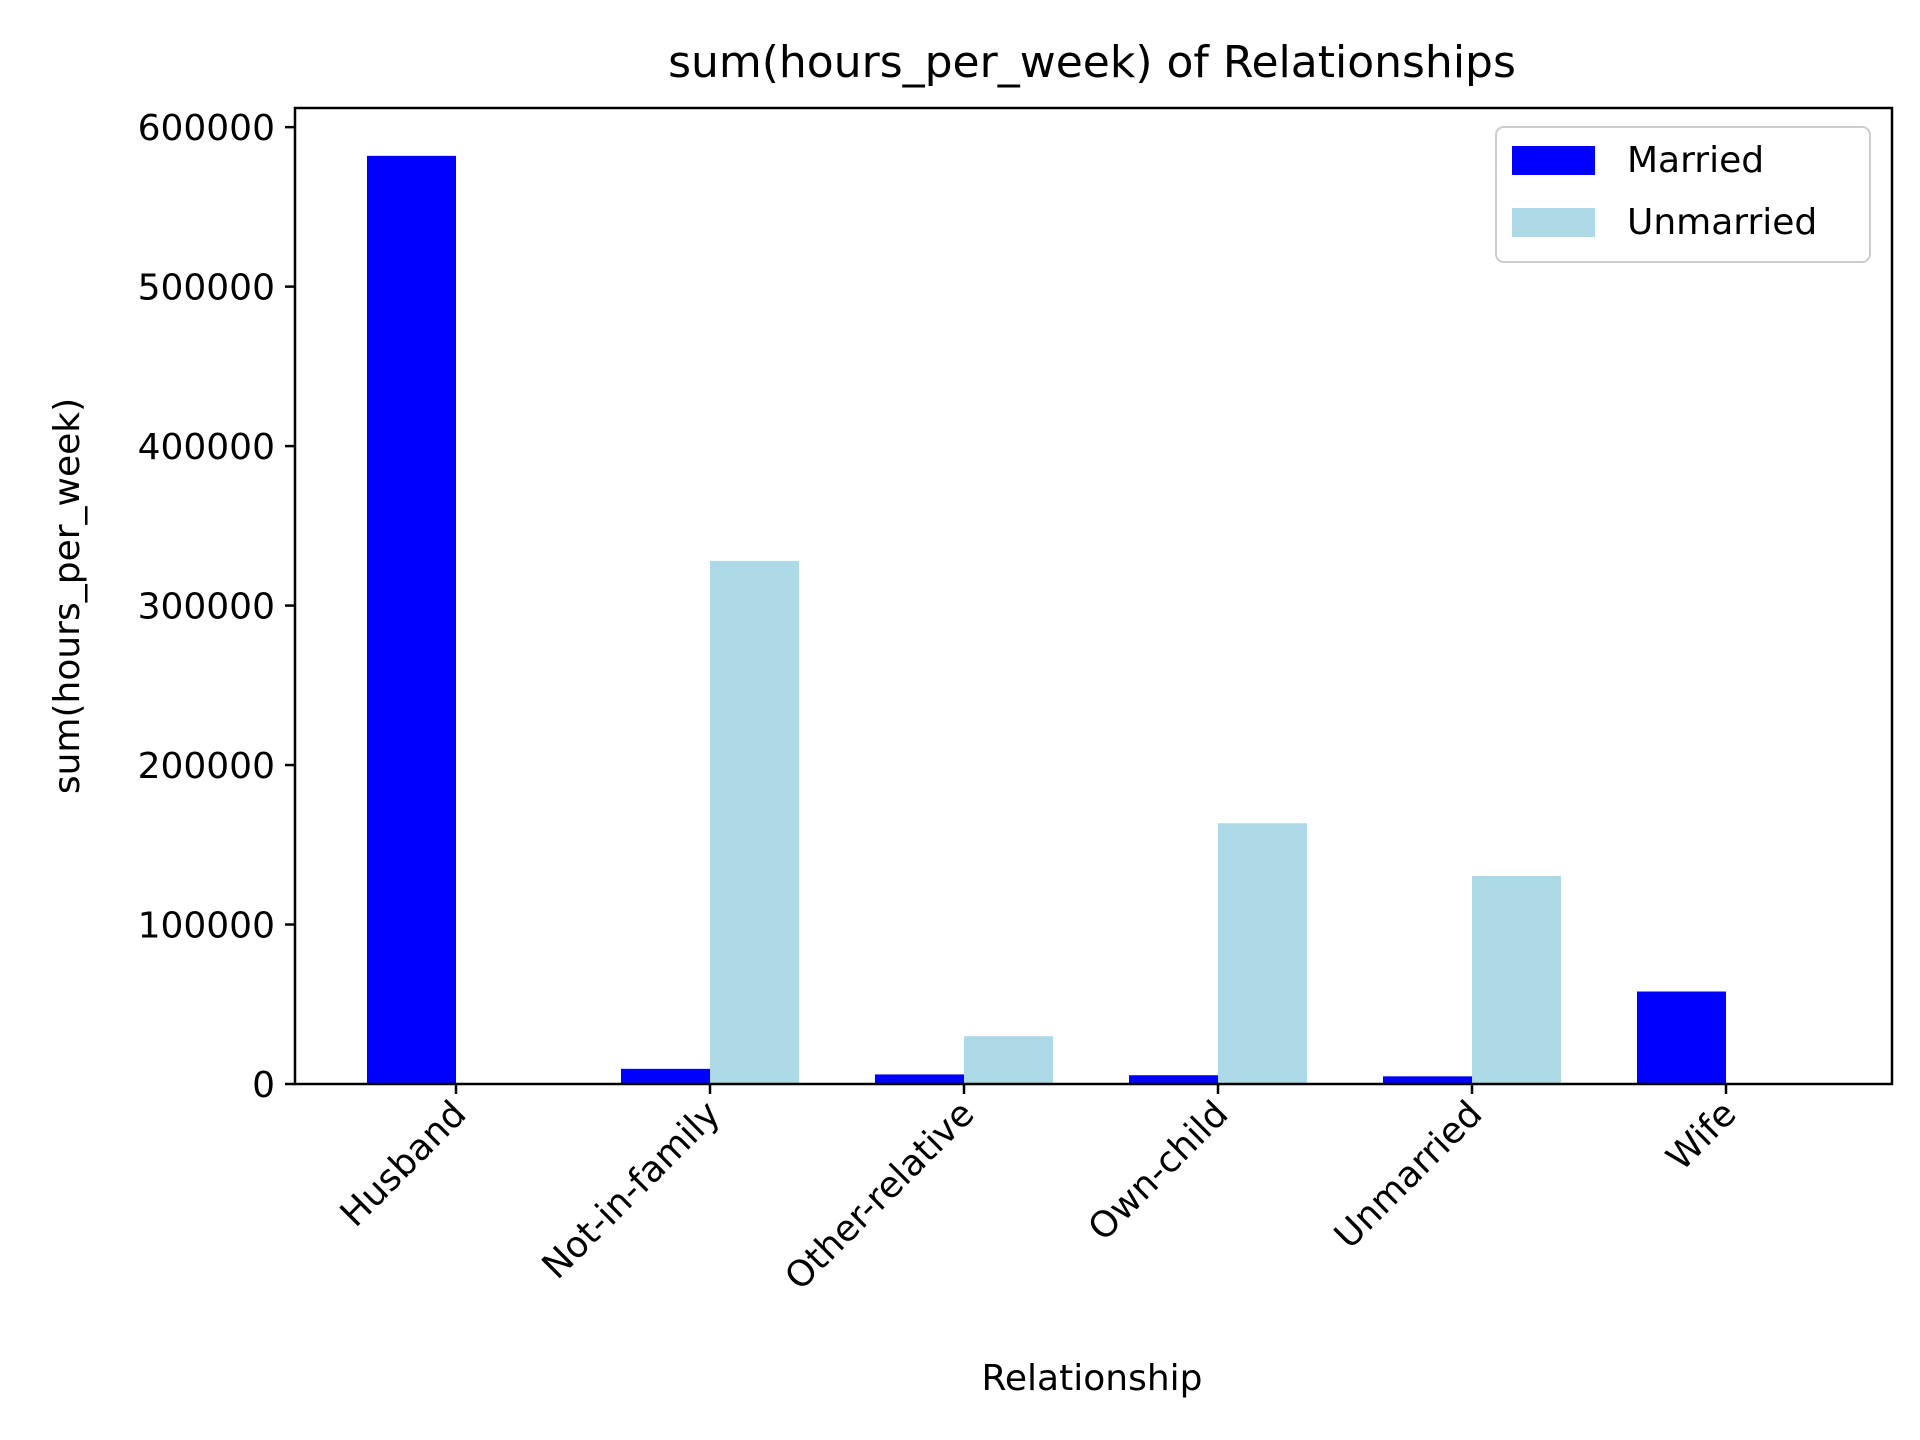 This screenshot has width=1920, height=1440. What do you see at coordinates (1553, 222) in the screenshot?
I see `legend-swatch-unmarried` at bounding box center [1553, 222].